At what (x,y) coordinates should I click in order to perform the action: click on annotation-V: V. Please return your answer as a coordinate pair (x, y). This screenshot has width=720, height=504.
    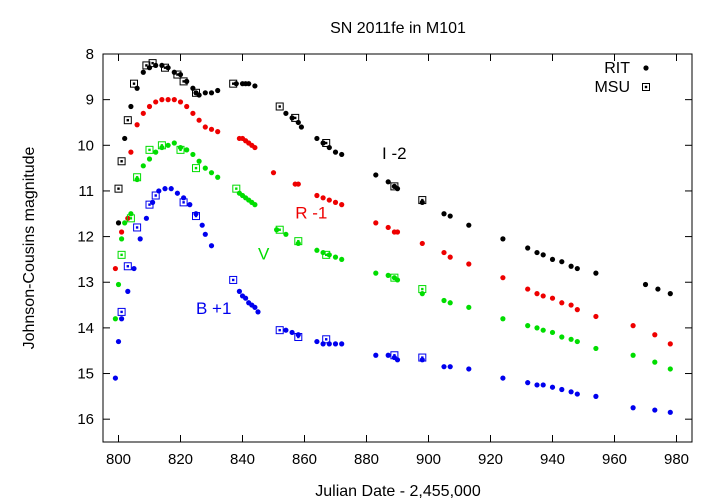
    Looking at the image, I should click on (264, 253).